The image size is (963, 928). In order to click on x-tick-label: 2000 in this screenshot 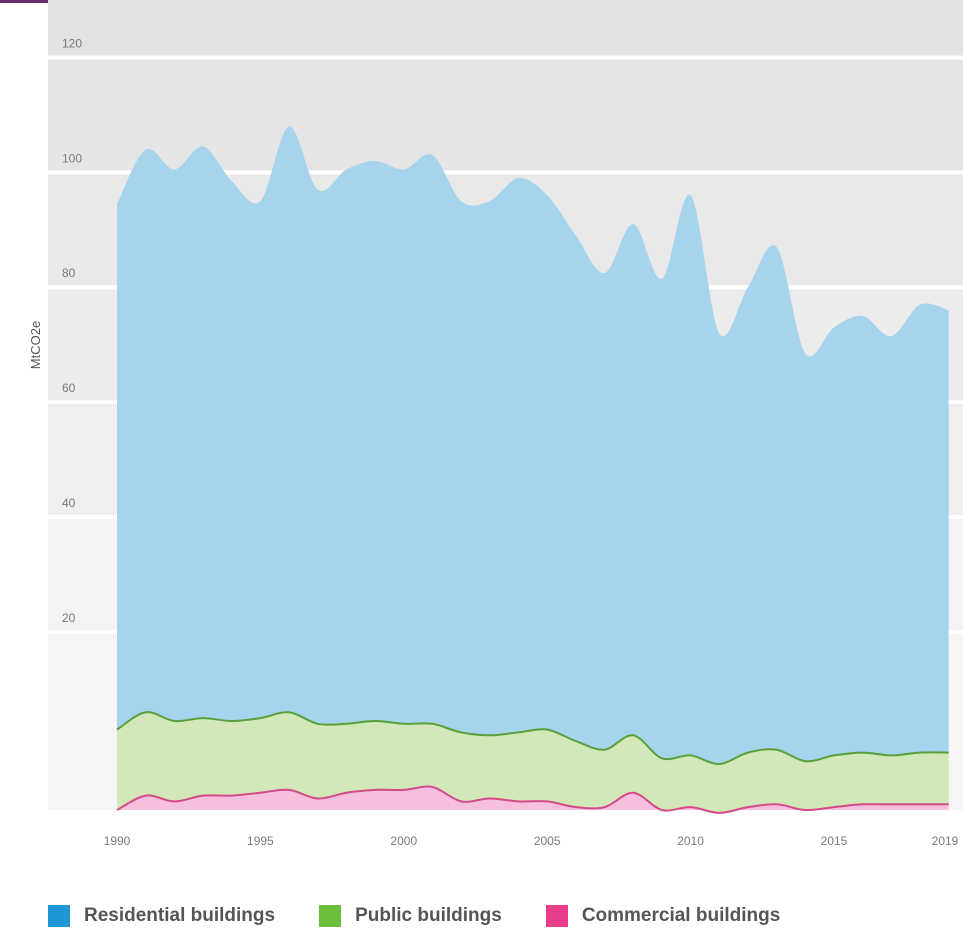, I will do `click(403, 841)`.